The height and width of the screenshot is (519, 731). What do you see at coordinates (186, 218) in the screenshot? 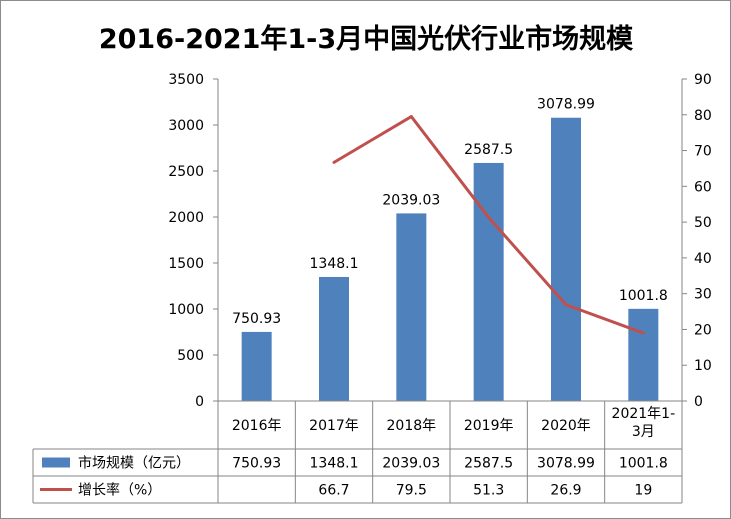
I see `y-left-tick-label: 2000` at bounding box center [186, 218].